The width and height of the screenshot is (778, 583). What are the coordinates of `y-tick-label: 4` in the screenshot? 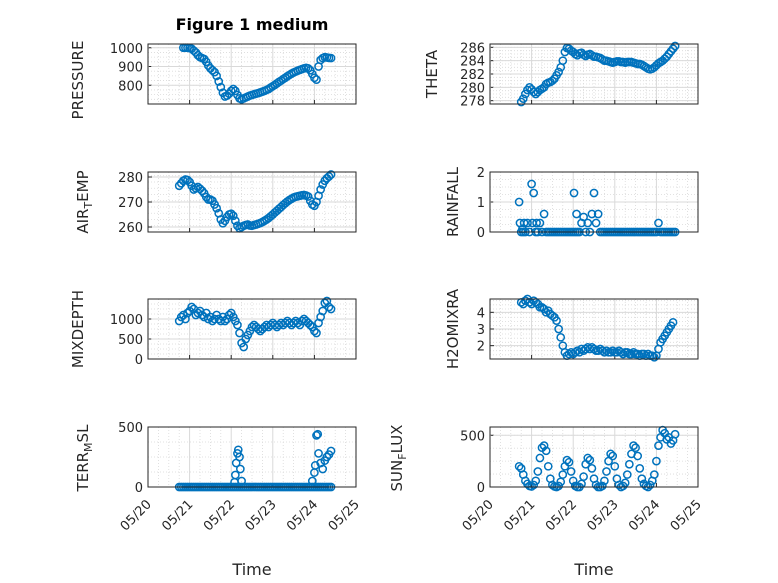 It's located at (481, 313).